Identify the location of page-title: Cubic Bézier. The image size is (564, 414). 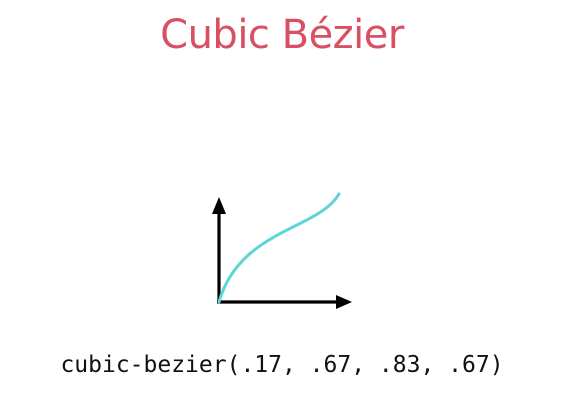
(282, 35).